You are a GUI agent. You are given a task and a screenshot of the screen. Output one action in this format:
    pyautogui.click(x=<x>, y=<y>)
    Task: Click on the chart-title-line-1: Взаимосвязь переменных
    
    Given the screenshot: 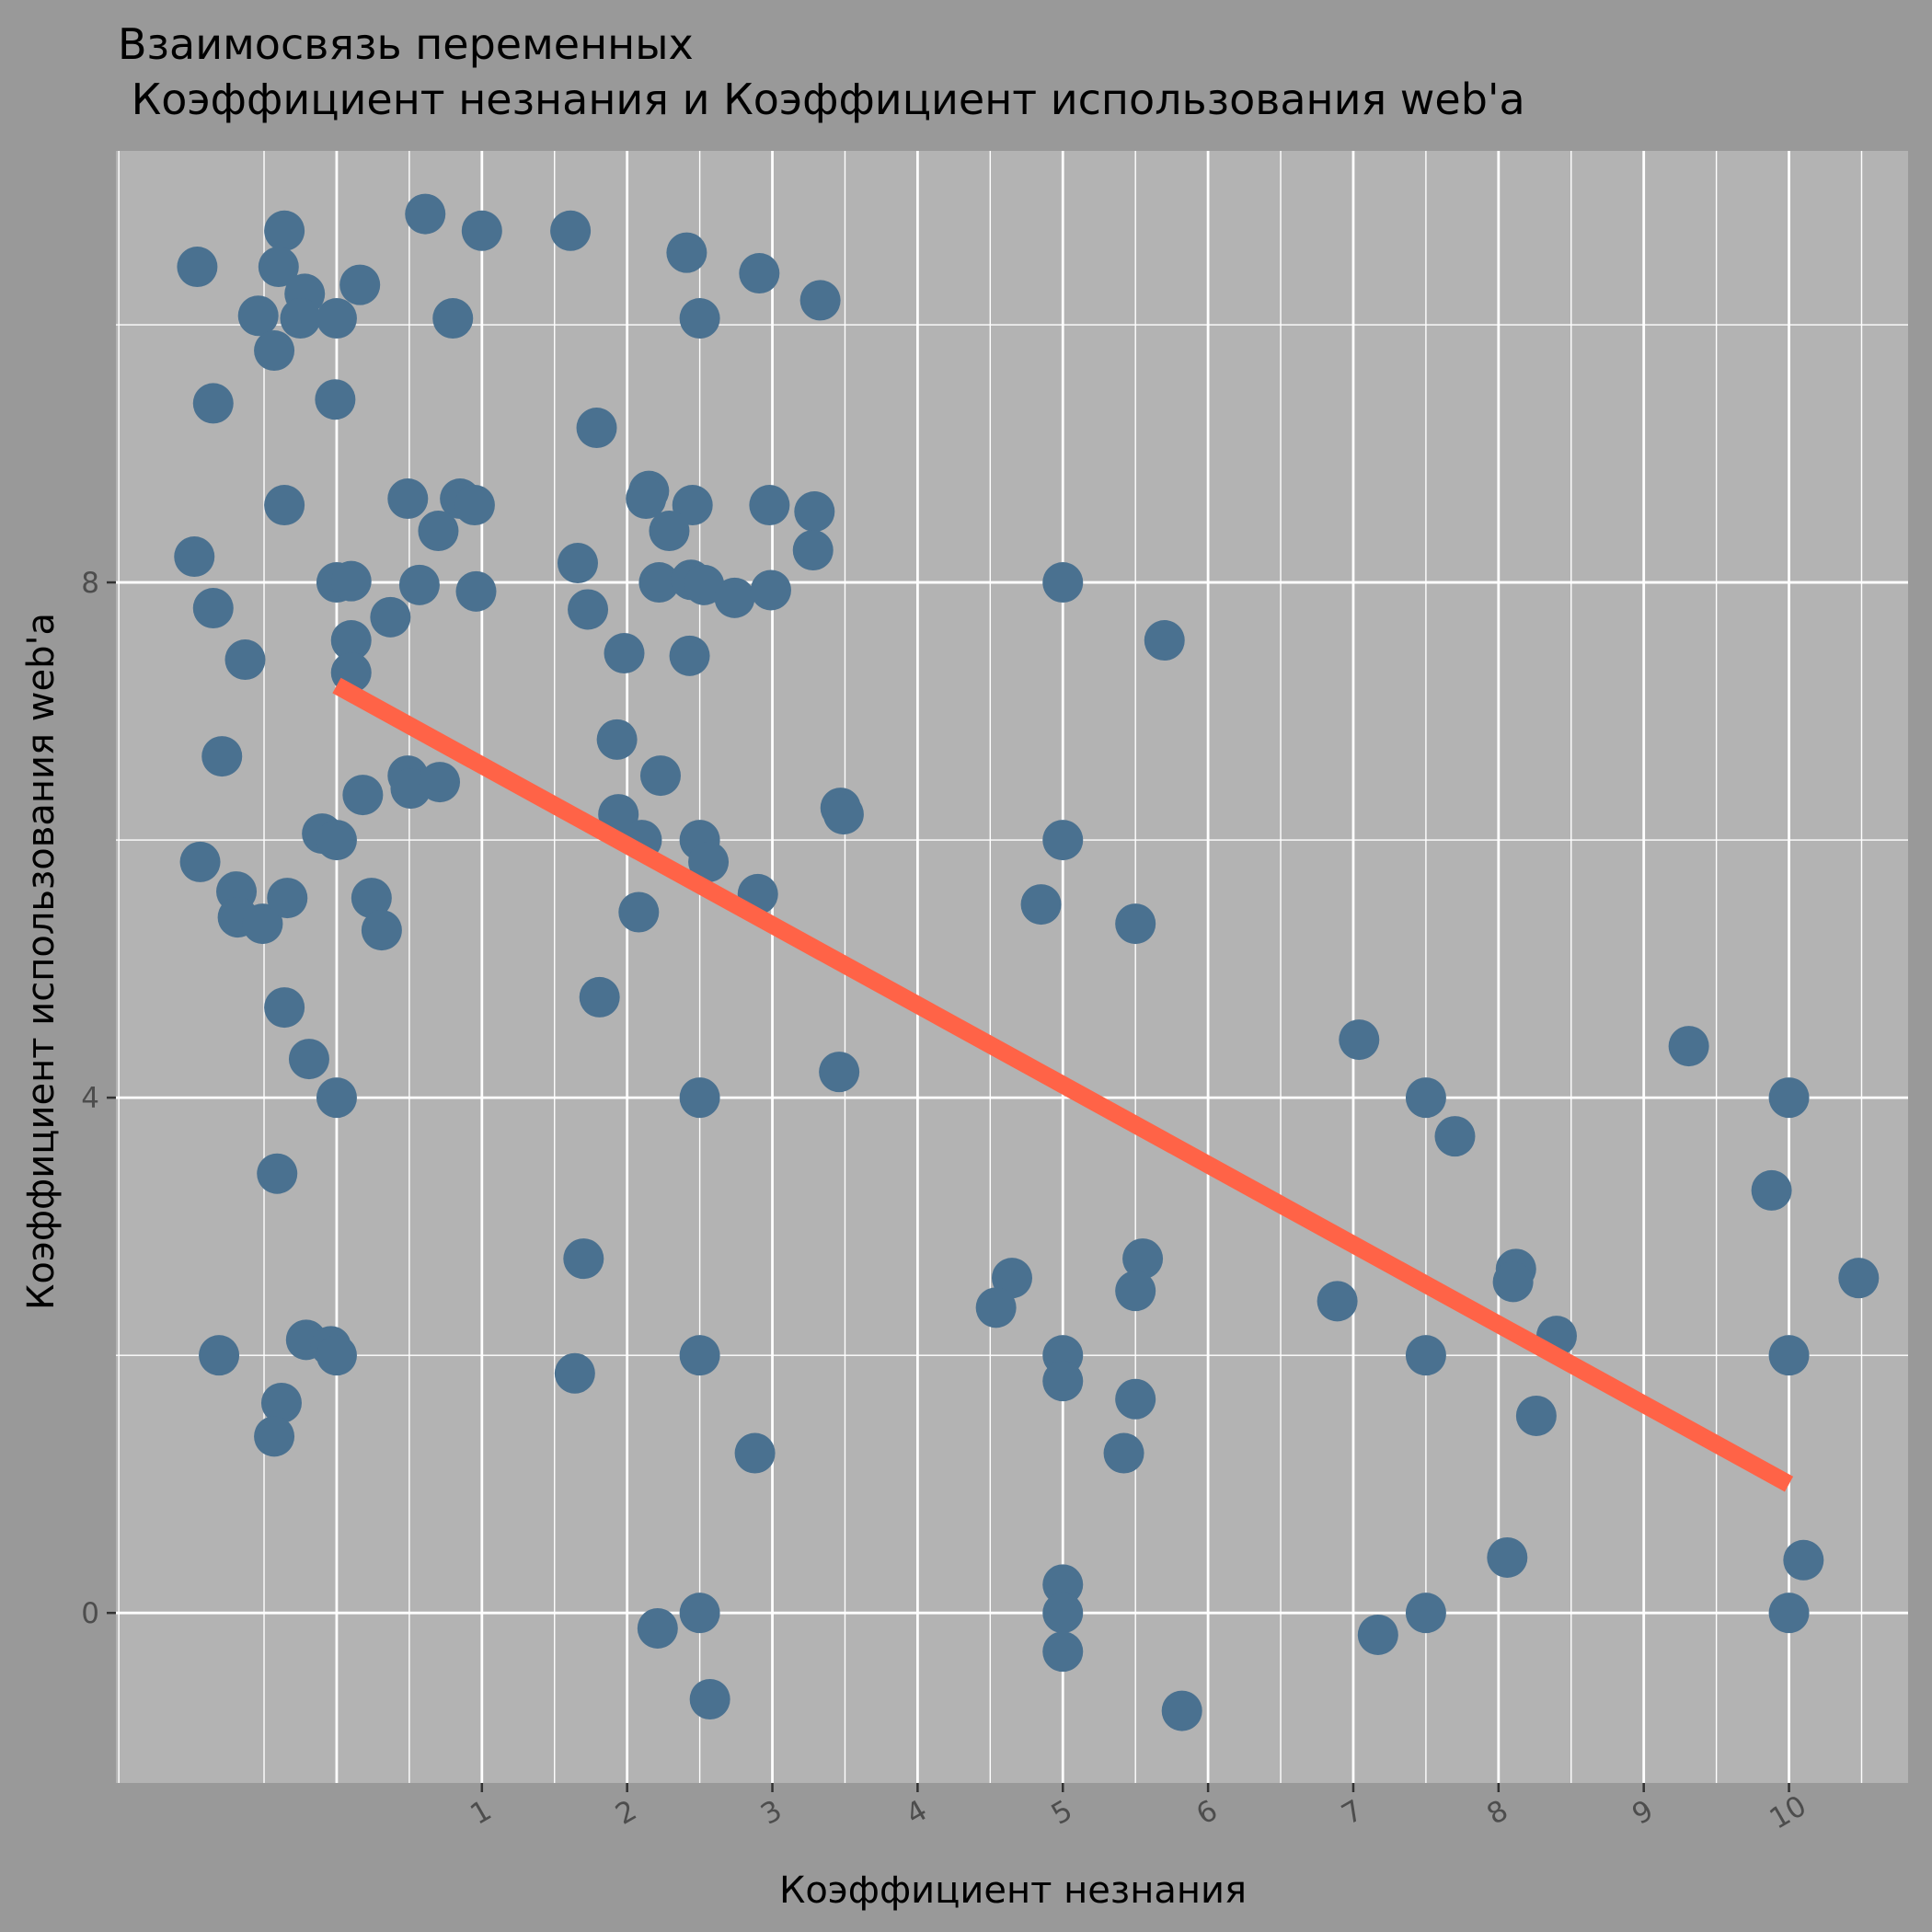 What is the action you would take?
    pyautogui.click(x=406, y=44)
    